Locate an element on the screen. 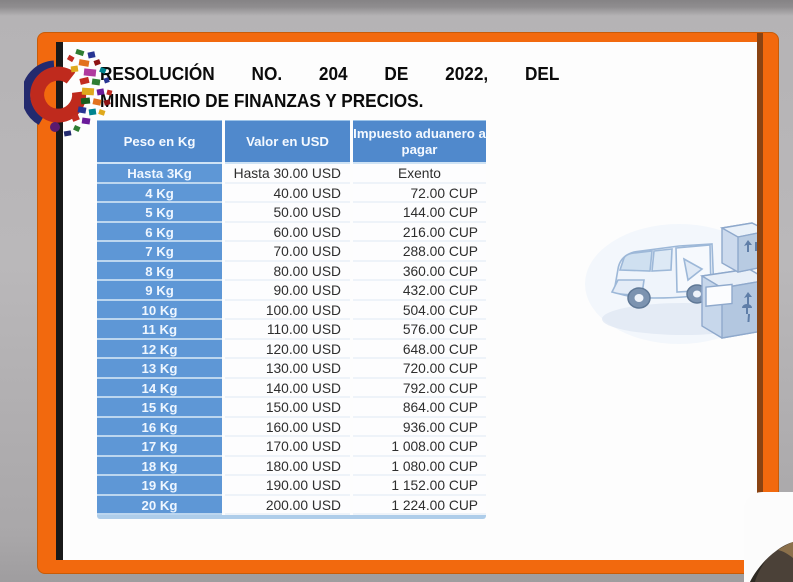 The width and height of the screenshot is (793, 582). valor-cell: 180.00 USD is located at coordinates (287, 466).